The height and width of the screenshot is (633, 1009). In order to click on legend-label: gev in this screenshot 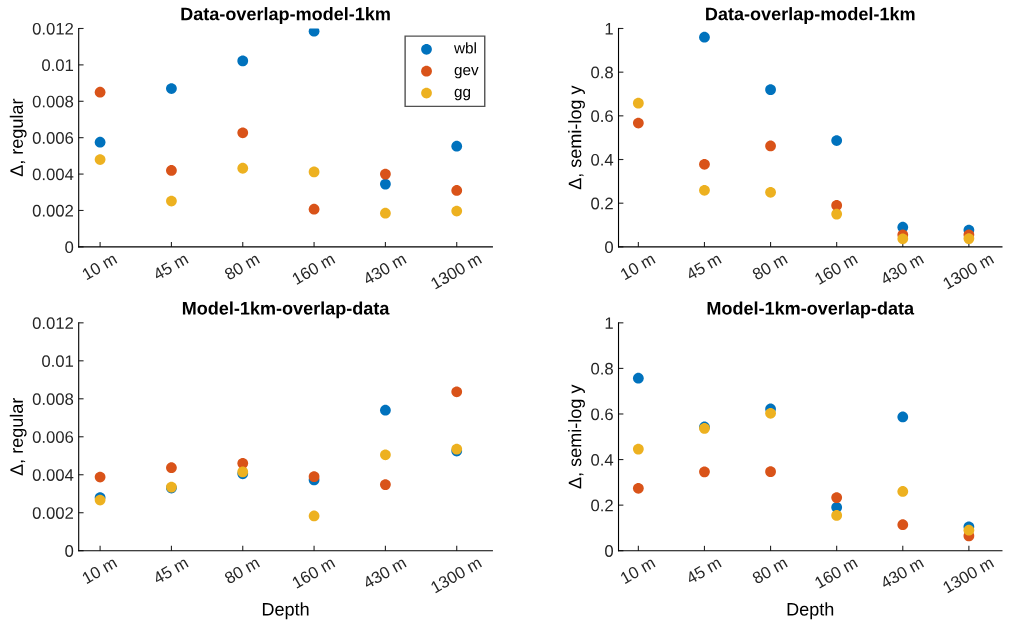, I will do `click(466, 72)`.